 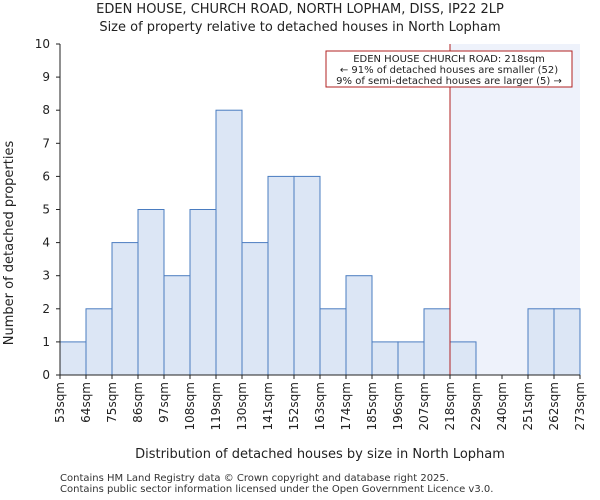 I want to click on y-tick-label-9: 9, so click(x=46, y=77).